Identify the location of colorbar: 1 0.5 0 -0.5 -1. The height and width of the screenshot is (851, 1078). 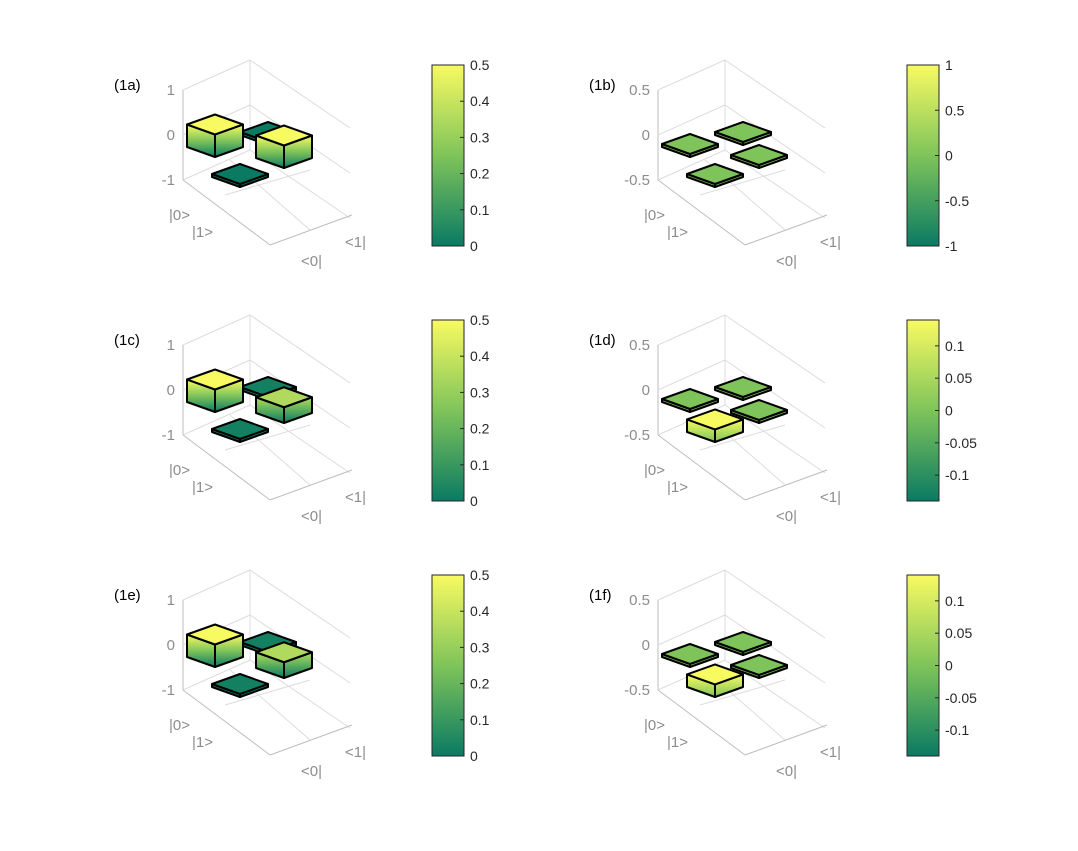
(937, 155).